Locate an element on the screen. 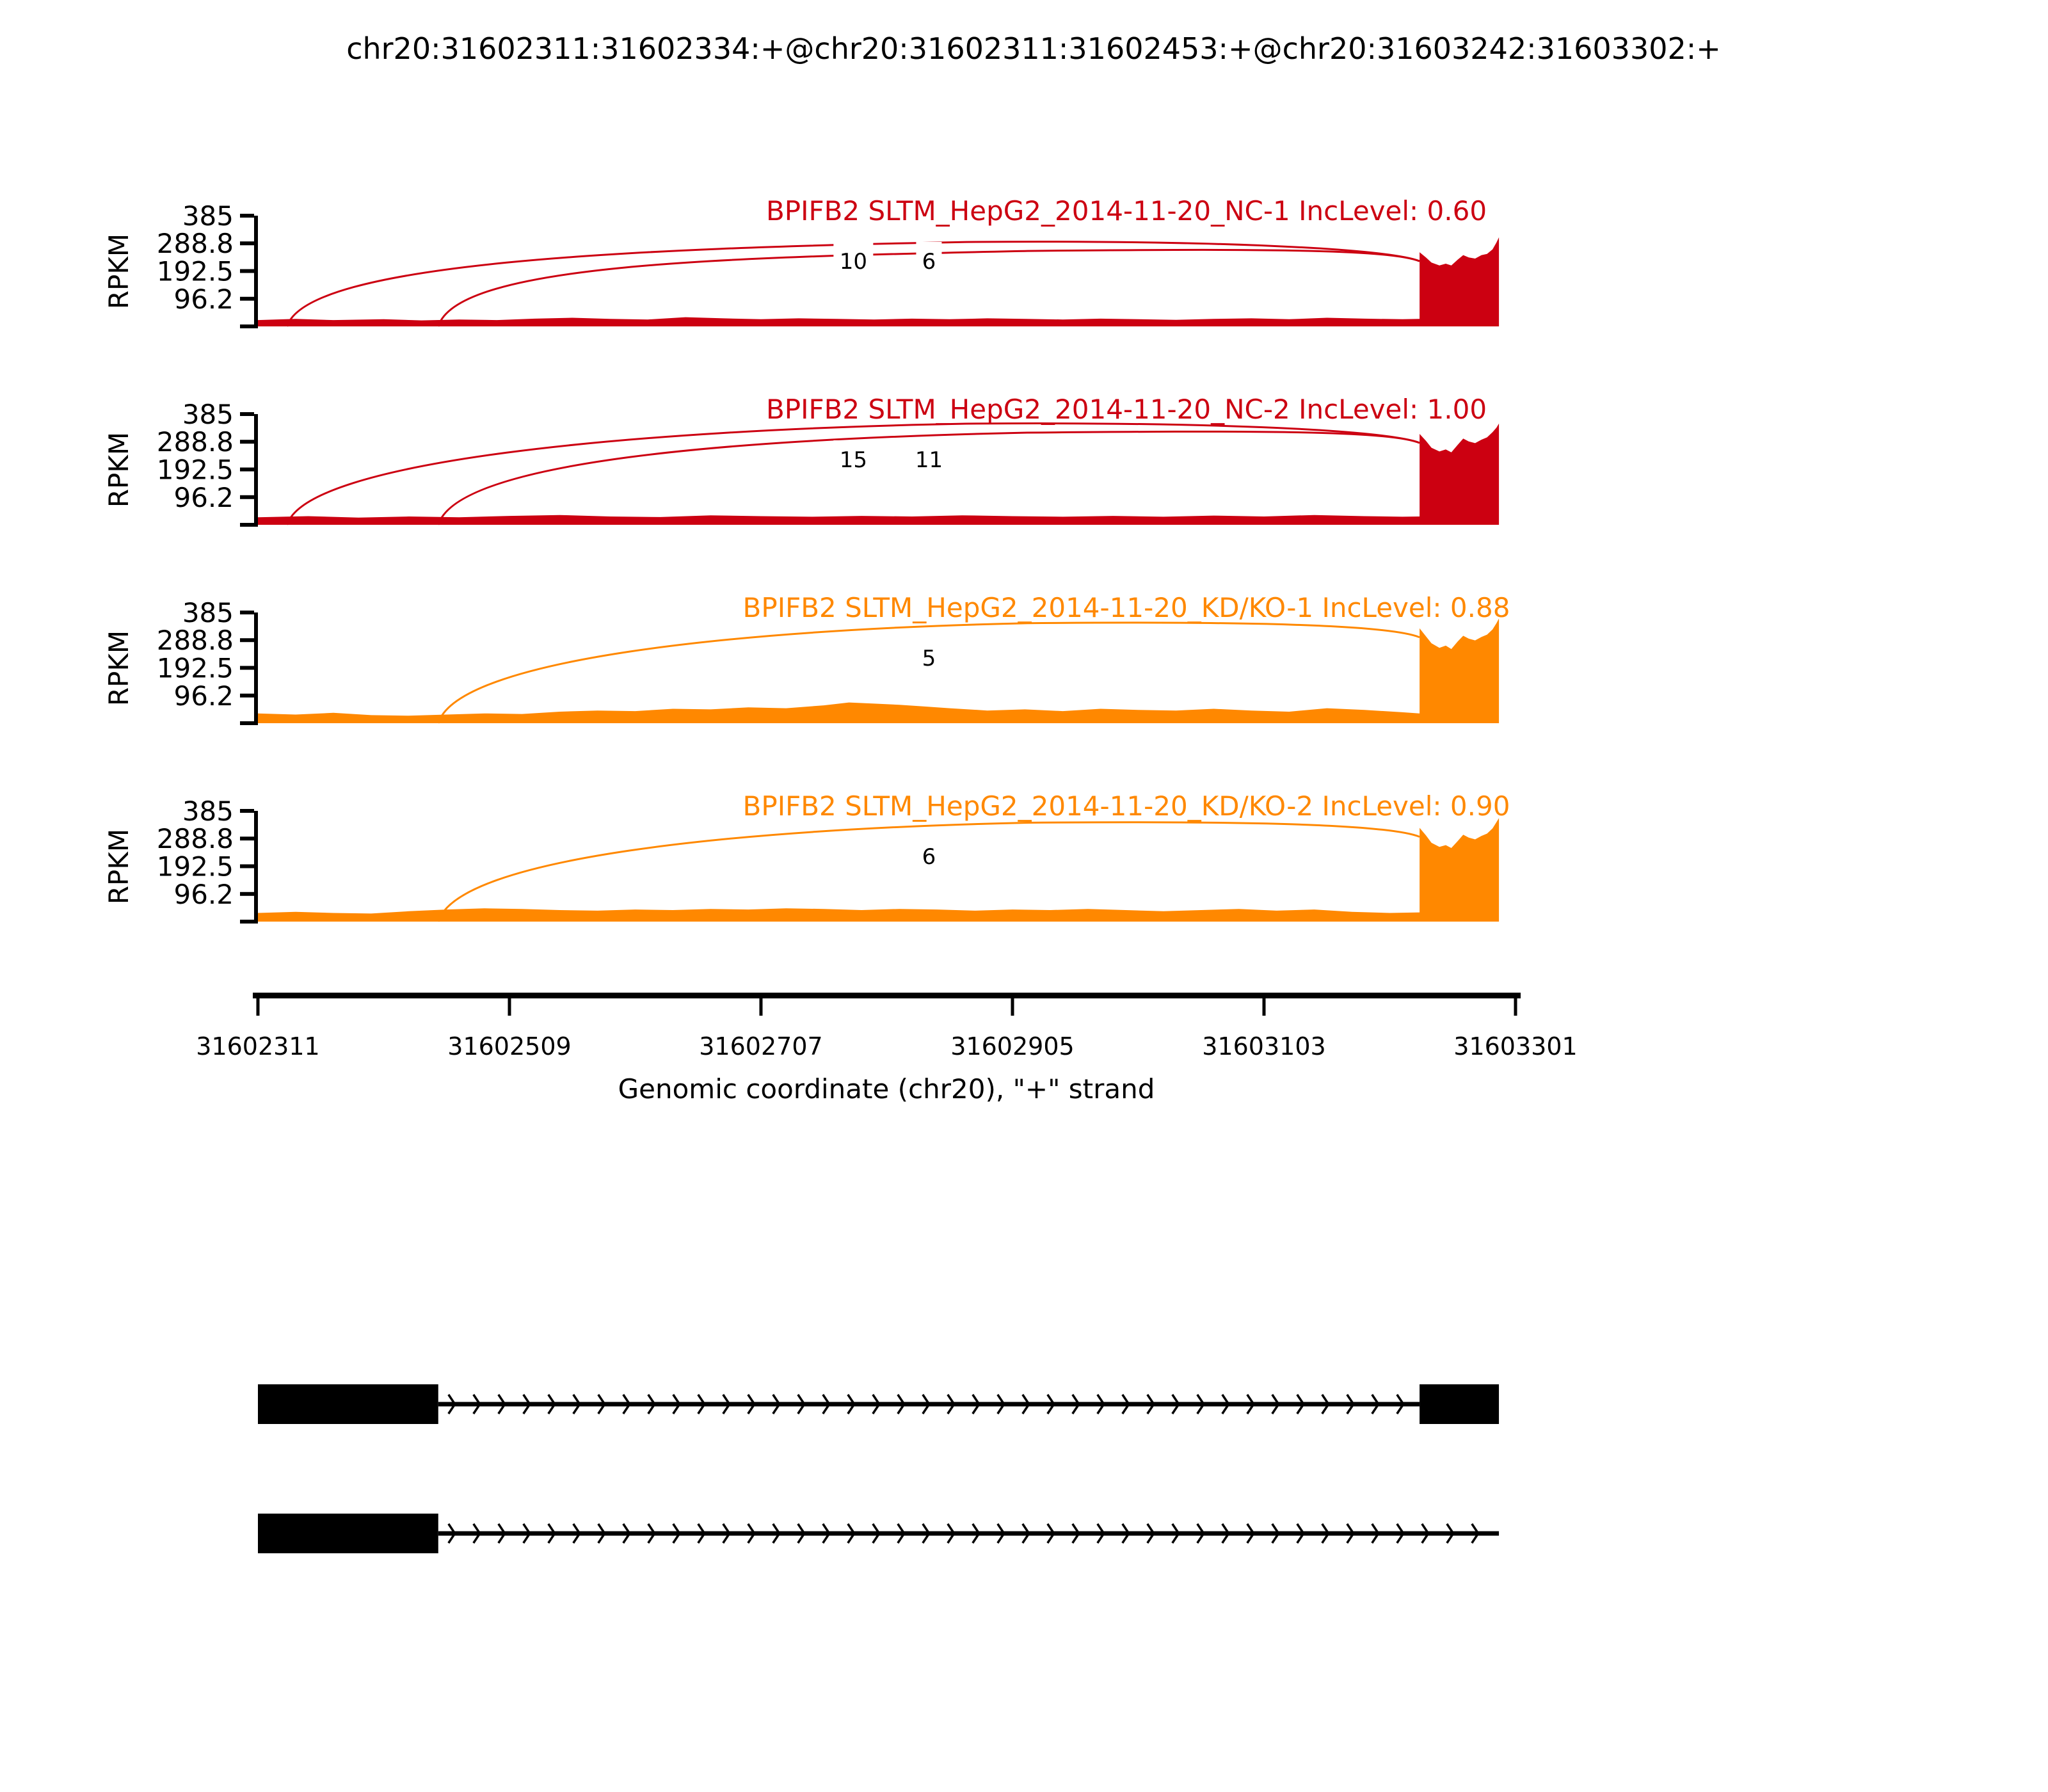 The width and height of the screenshot is (2048, 1792). x-axis-line is located at coordinates (887, 995).